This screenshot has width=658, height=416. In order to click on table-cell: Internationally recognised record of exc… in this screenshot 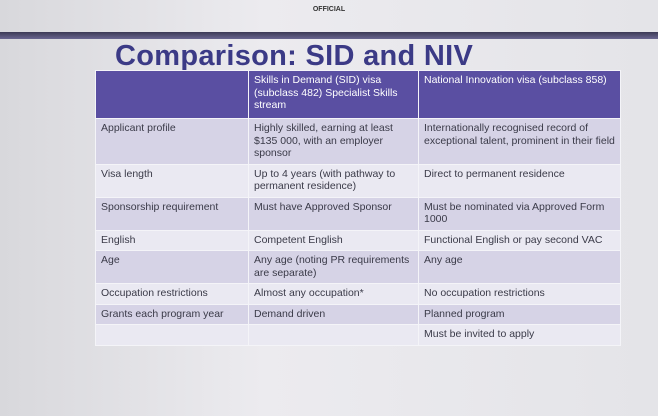, I will do `click(519, 141)`.